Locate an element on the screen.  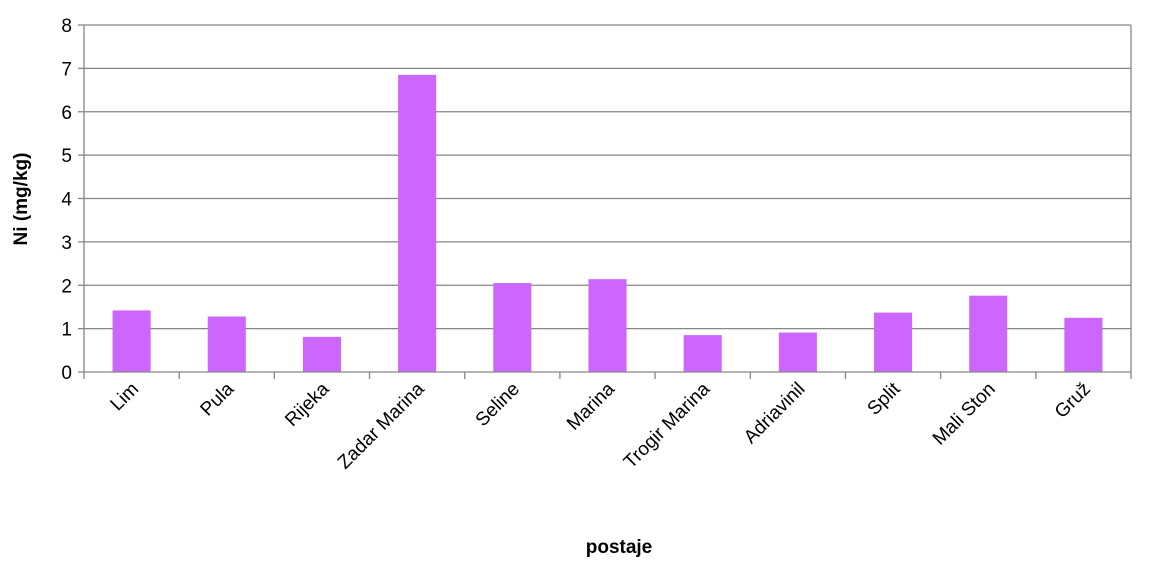
y-tick-label: 4 is located at coordinates (66, 200).